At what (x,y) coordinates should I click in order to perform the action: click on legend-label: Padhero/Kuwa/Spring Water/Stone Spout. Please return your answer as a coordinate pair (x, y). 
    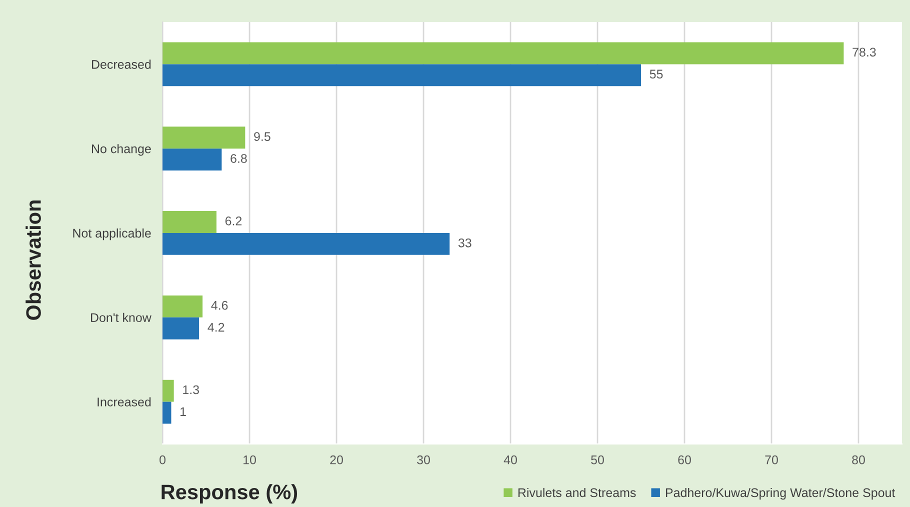
    Looking at the image, I should click on (781, 494).